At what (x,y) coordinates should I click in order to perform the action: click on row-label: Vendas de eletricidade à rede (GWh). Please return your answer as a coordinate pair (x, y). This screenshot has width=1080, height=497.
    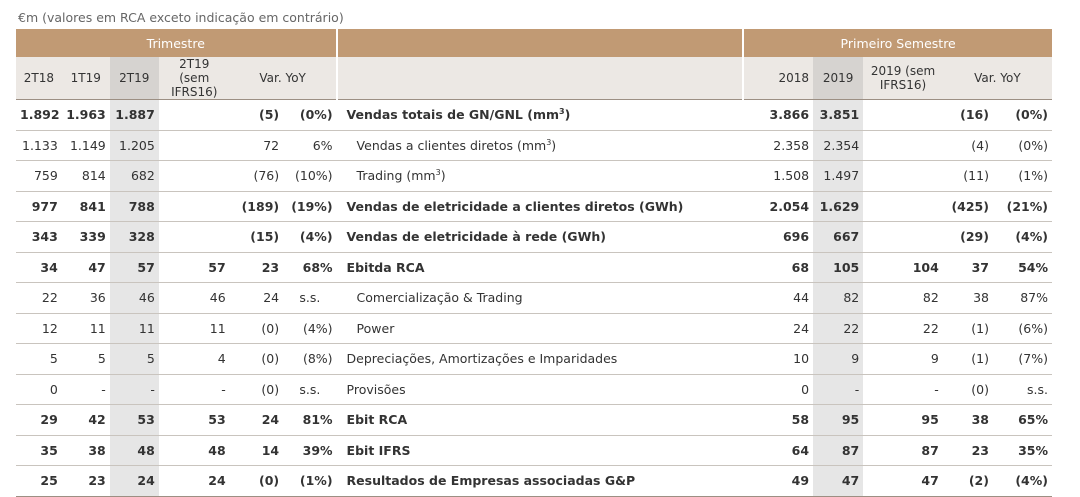
    Looking at the image, I should click on (540, 237).